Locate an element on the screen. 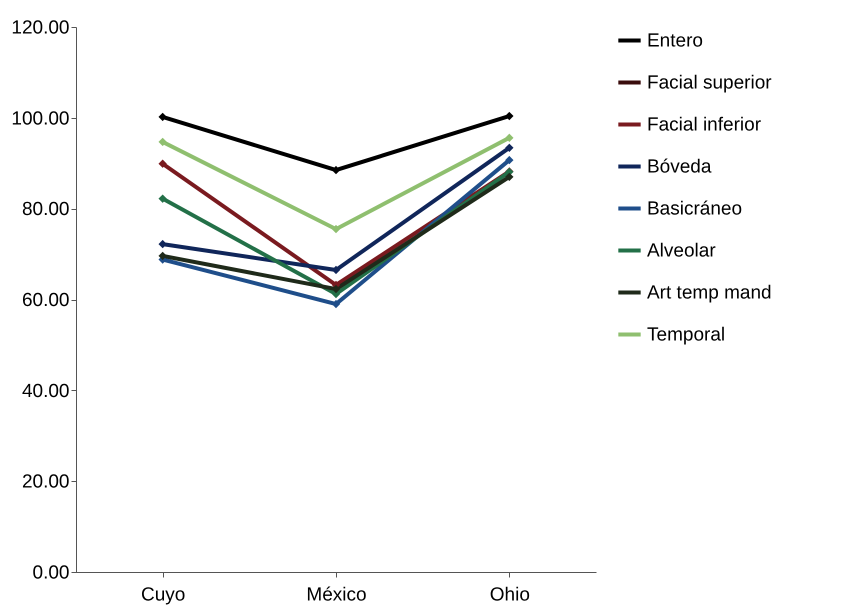  legend-label: Basicráneo is located at coordinates (694, 209).